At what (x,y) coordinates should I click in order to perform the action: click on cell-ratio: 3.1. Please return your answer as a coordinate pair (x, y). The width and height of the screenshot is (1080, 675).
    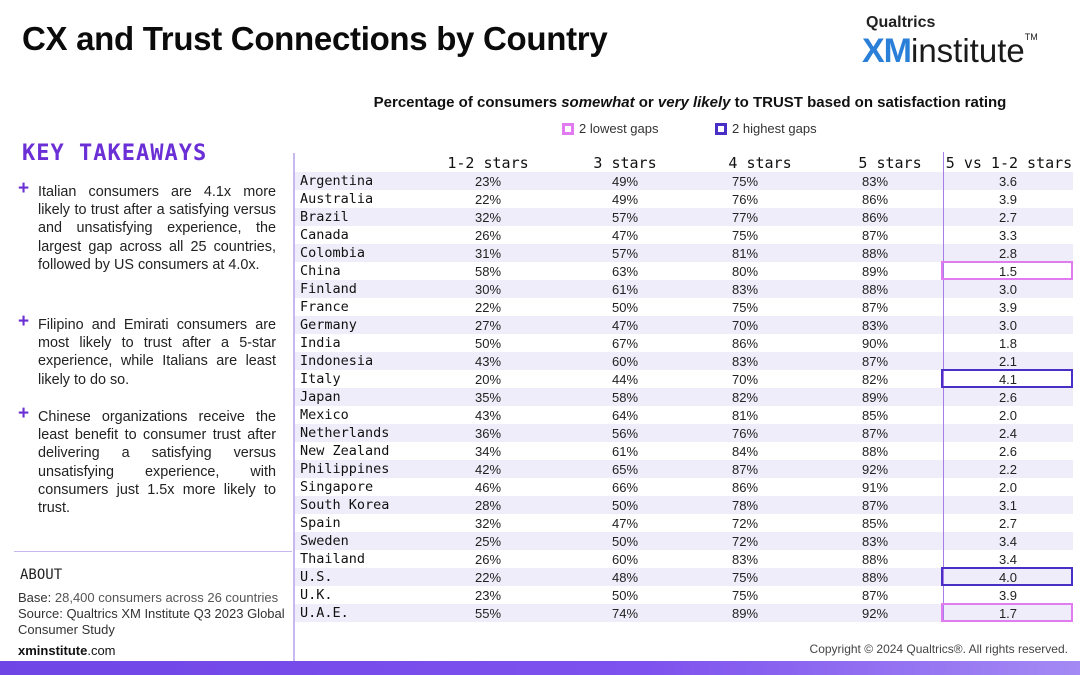
    Looking at the image, I should click on (1008, 505).